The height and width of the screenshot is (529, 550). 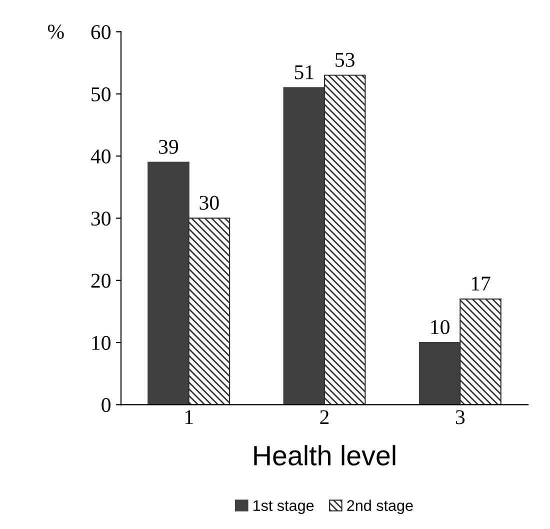 I want to click on data-label: 17, so click(x=481, y=283).